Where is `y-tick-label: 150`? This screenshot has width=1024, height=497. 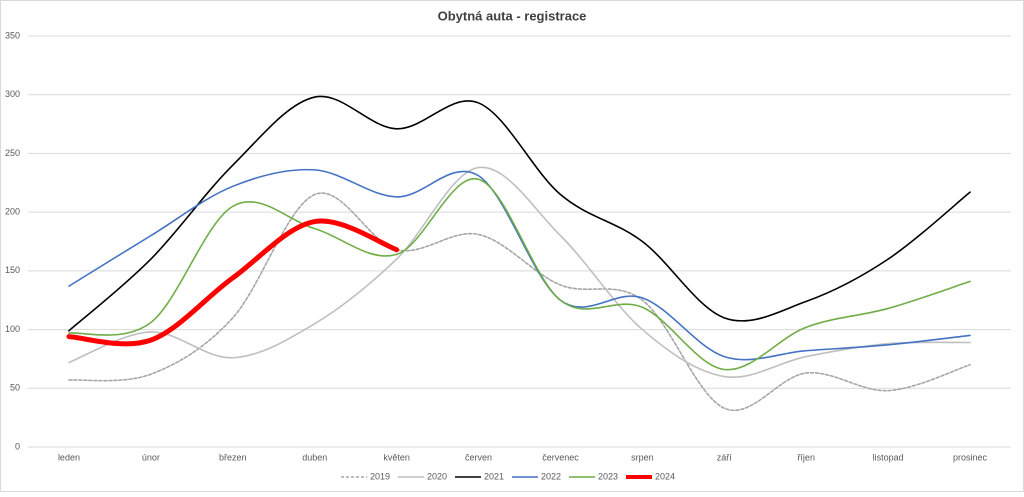
y-tick-label: 150 is located at coordinates (12, 270).